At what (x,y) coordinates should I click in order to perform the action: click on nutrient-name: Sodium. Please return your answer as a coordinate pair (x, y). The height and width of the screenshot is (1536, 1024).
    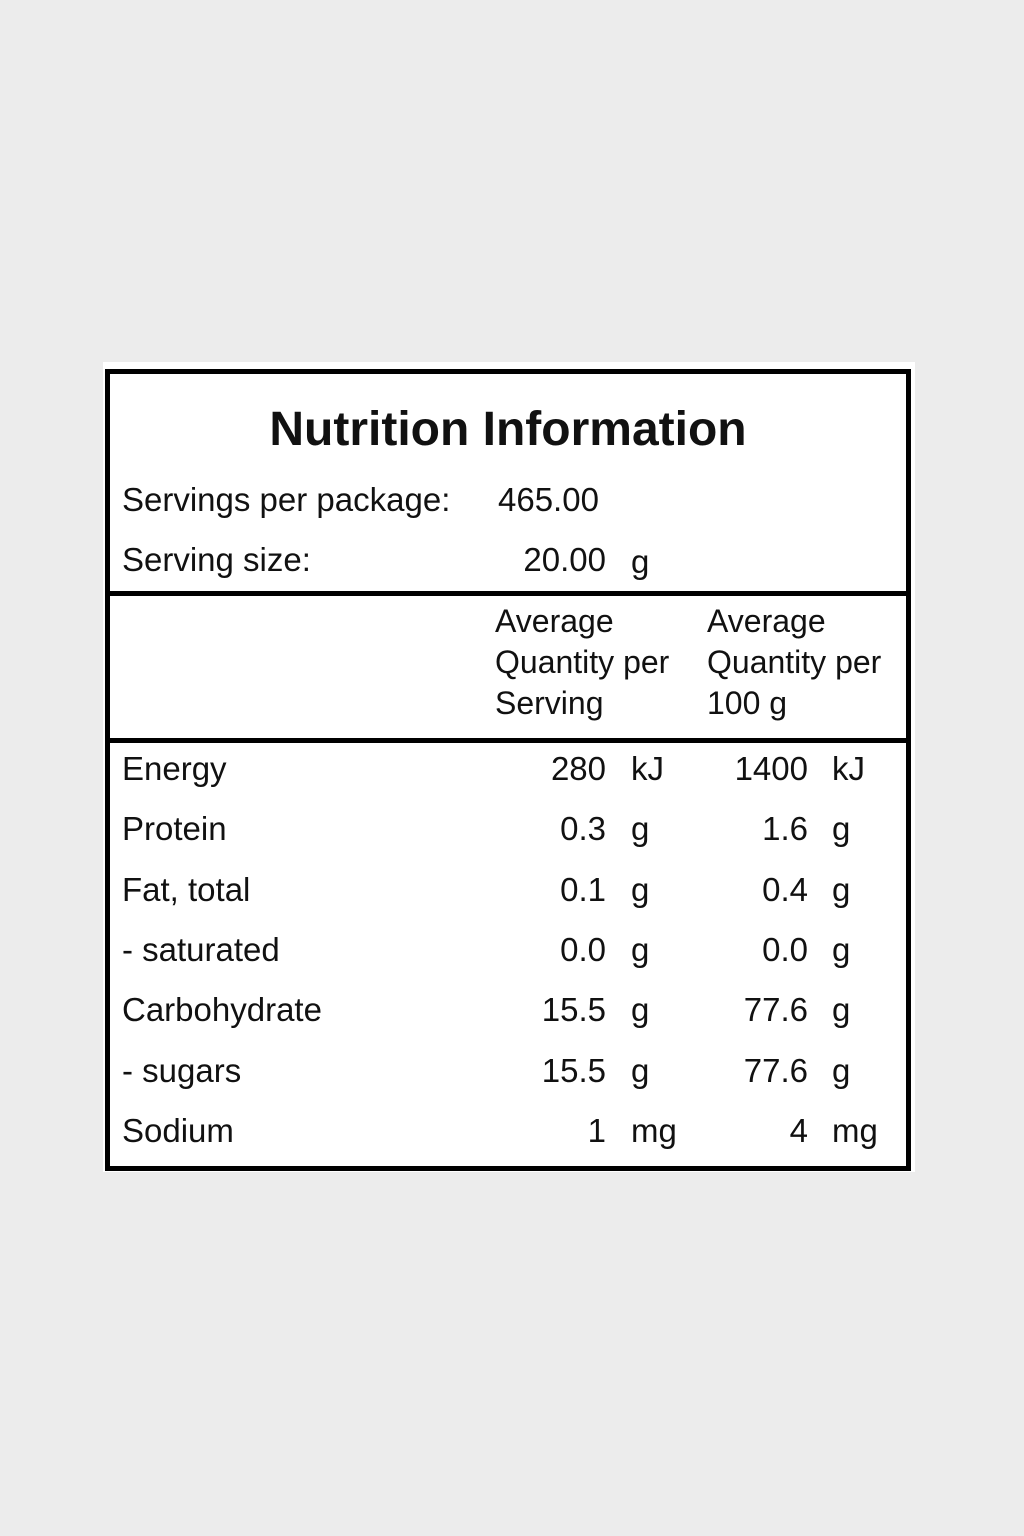
    Looking at the image, I should click on (178, 1130).